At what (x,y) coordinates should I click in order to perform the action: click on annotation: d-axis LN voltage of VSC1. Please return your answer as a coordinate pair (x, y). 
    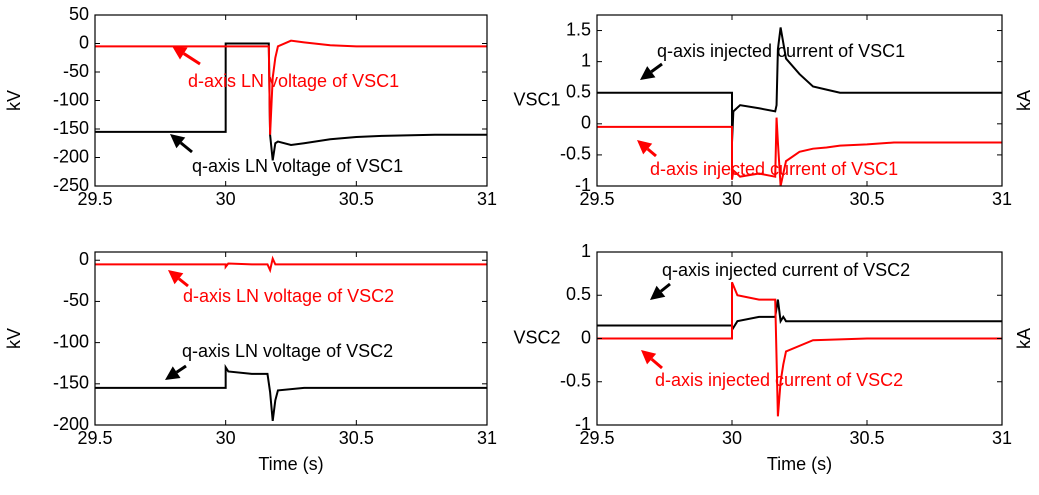
    Looking at the image, I should click on (293, 81).